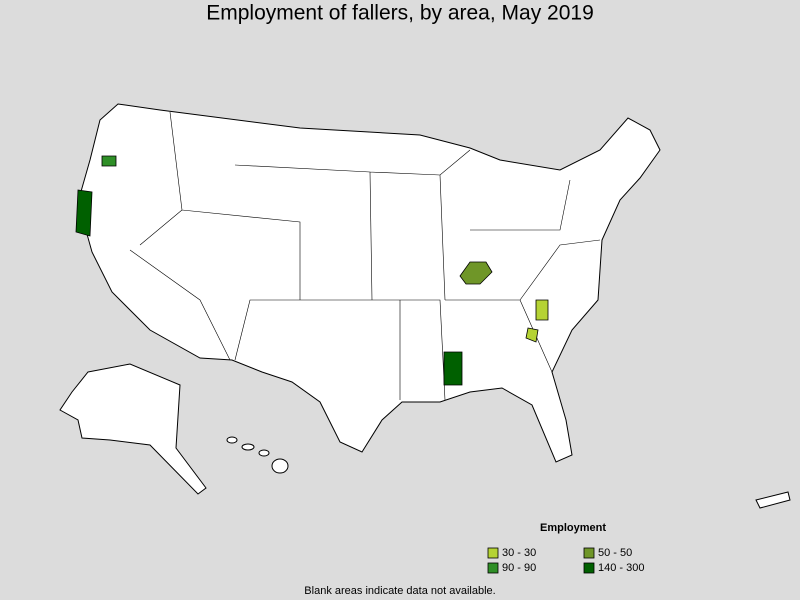  Describe the element at coordinates (400, 13) in the screenshot. I see `map-title: Employment of fallers, by area, May 2019` at that location.